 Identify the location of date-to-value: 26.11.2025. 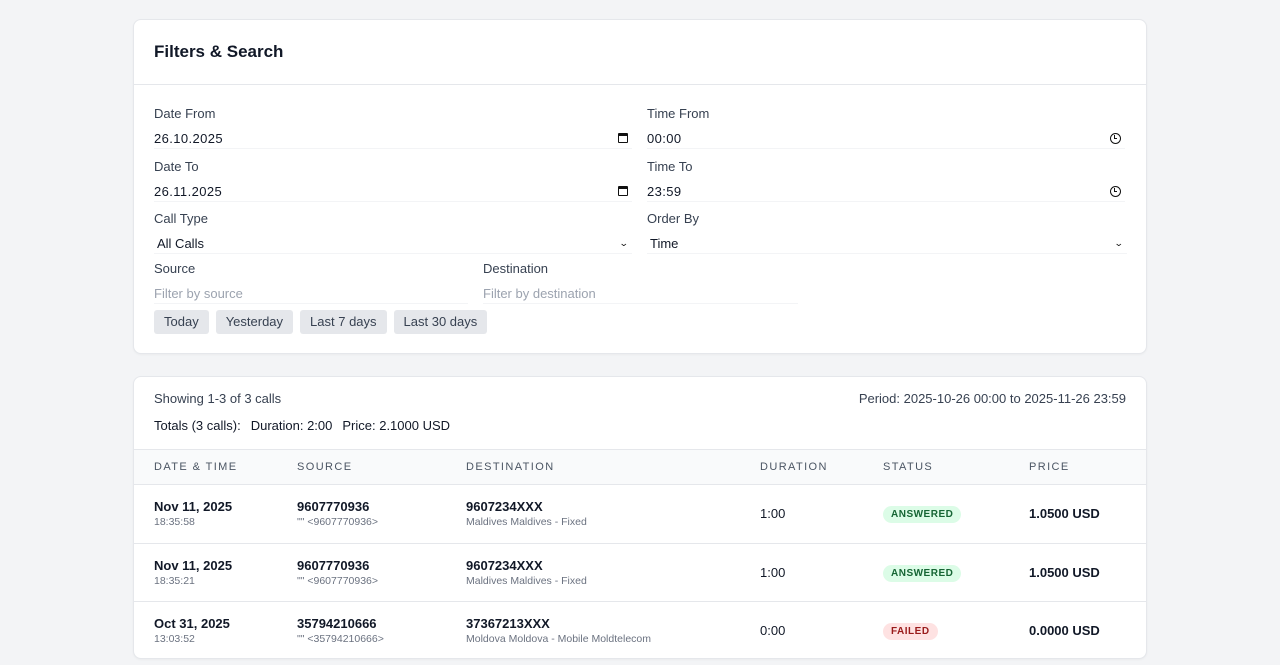
(188, 191).